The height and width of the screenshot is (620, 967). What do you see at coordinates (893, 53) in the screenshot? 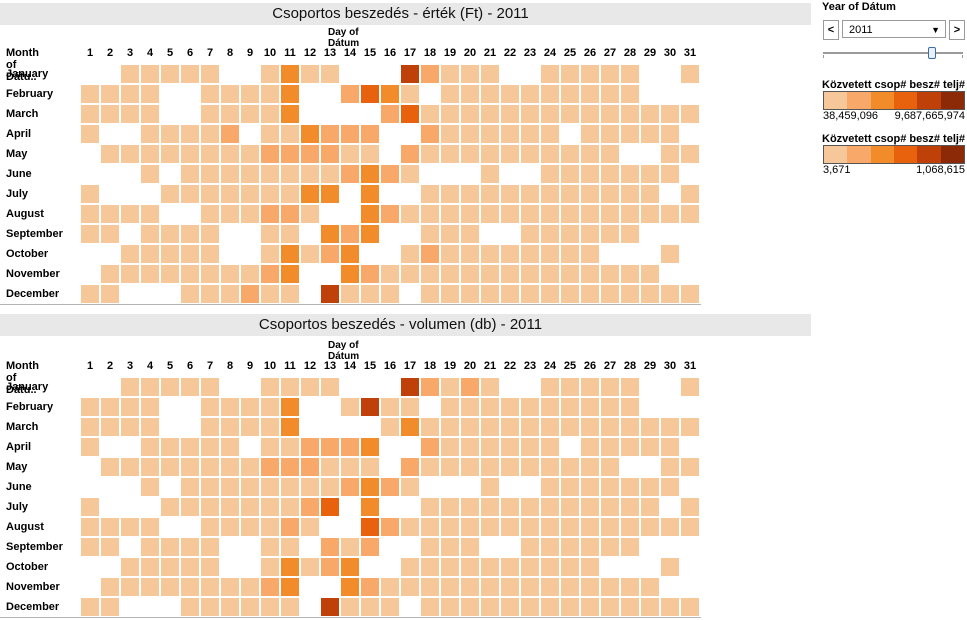
I see `year-slider-track` at bounding box center [893, 53].